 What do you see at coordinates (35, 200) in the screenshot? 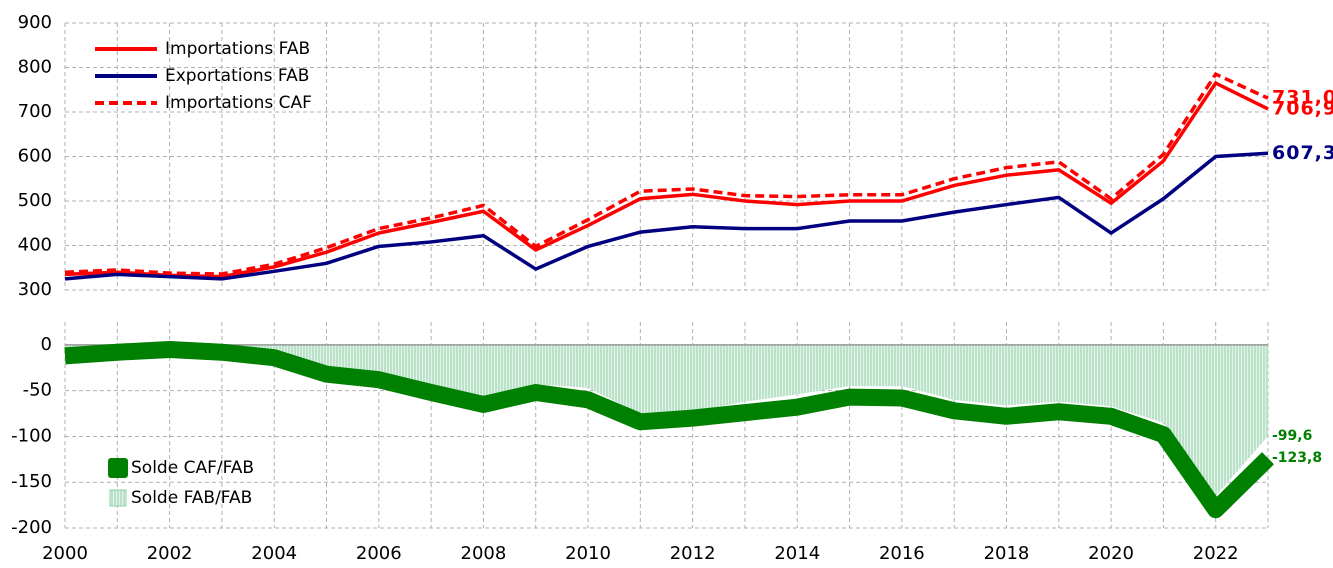
I see `y-tick-label: 500` at bounding box center [35, 200].